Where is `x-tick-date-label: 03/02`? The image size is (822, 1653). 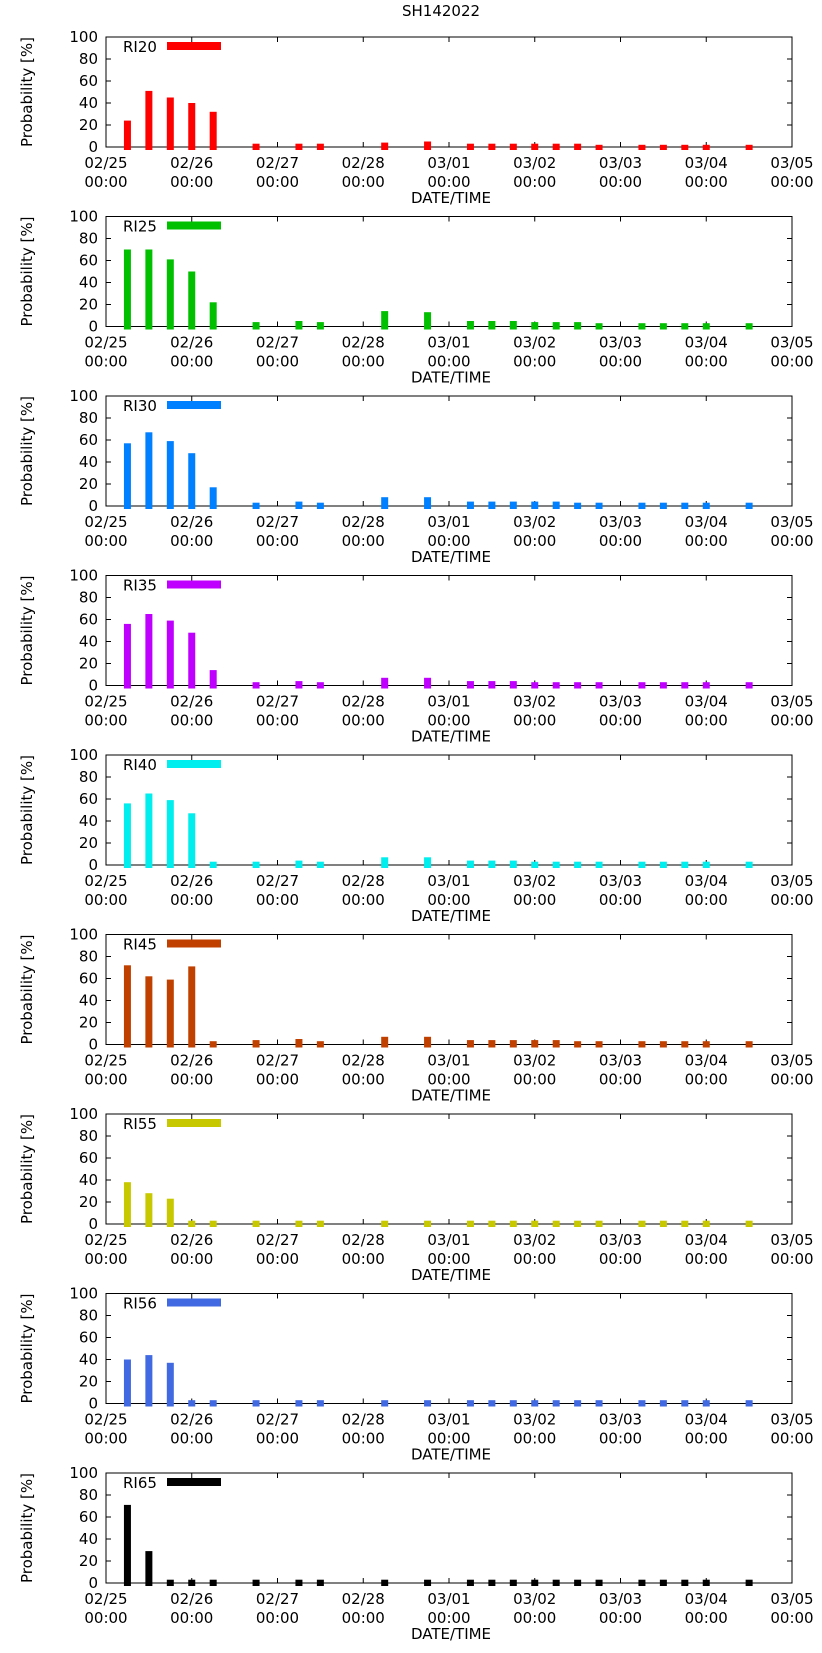
x-tick-date-label: 03/02 is located at coordinates (534, 1599).